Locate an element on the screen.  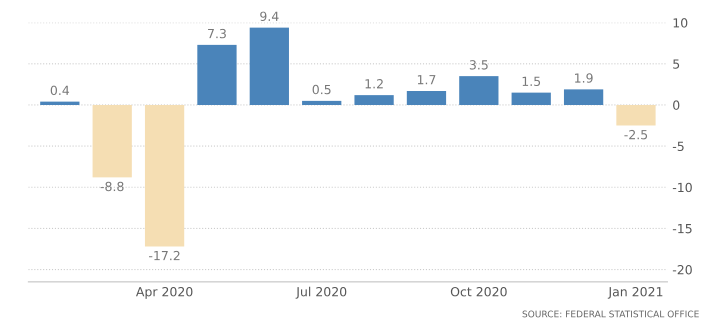
data-label: 0.4 is located at coordinates (60, 91).